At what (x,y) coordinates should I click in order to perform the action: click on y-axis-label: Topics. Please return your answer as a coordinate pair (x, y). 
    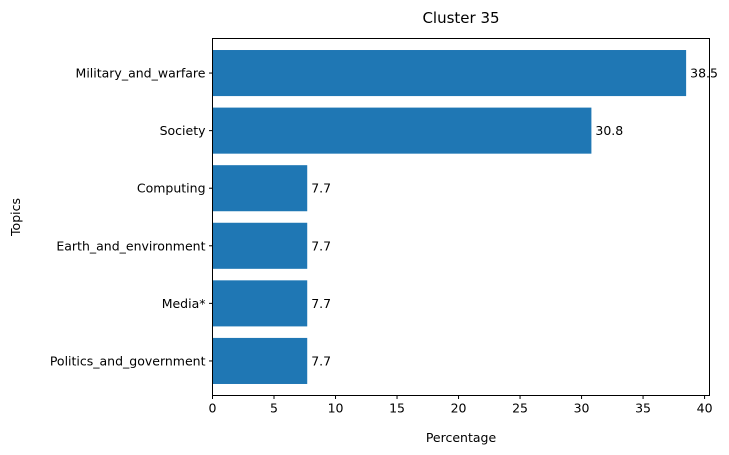
    Looking at the image, I should click on (15, 217).